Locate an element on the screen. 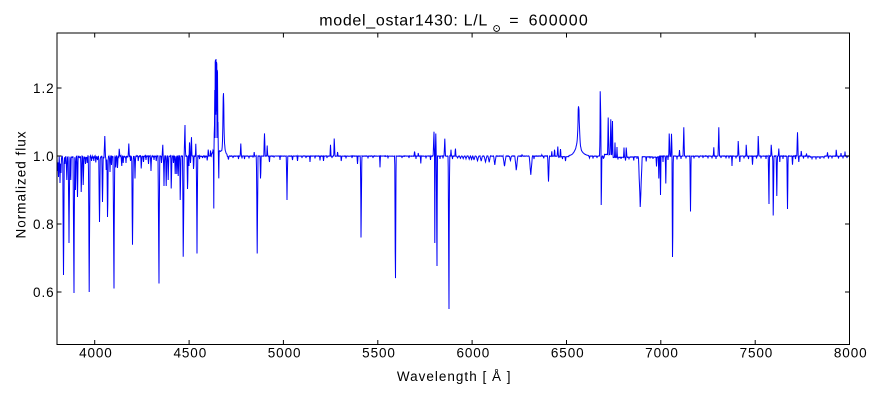  svg-text: model_ostar1430: L/L is located at coordinates (403, 21).